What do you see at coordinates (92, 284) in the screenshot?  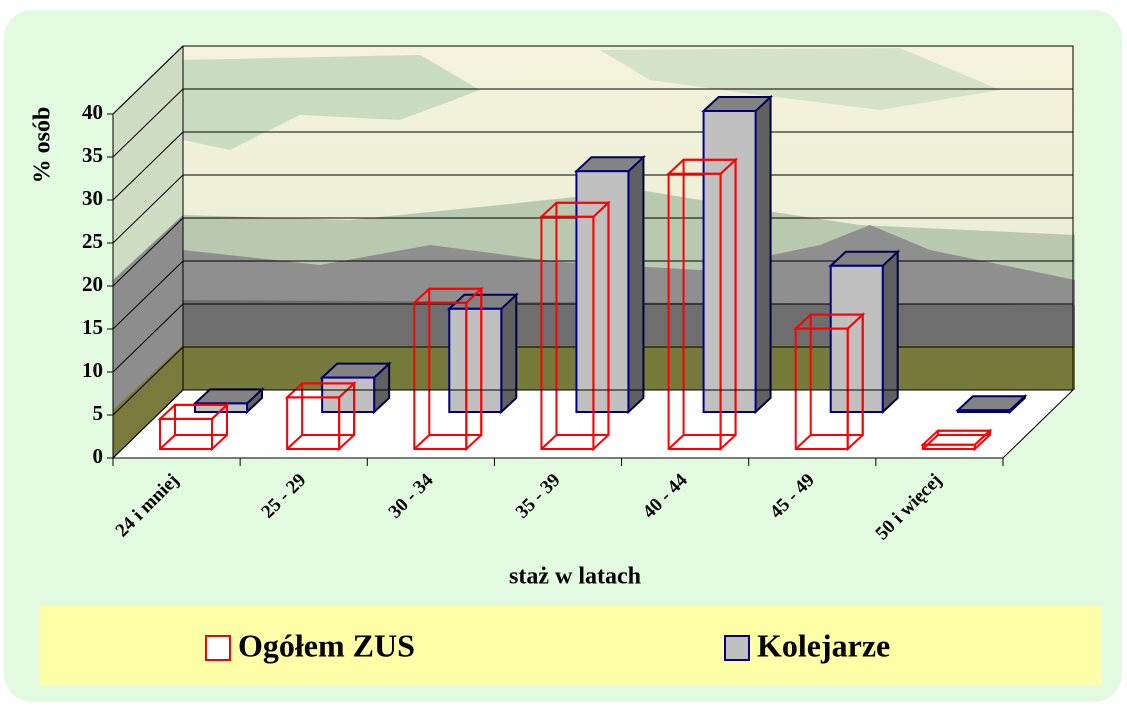 I see `y-tick-label: 20` at bounding box center [92, 284].